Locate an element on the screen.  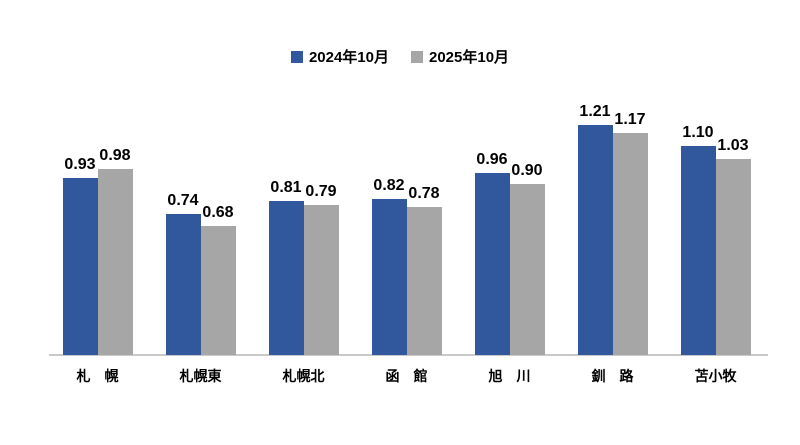
legend-label-2025: 2025年10月 is located at coordinates (469, 57).